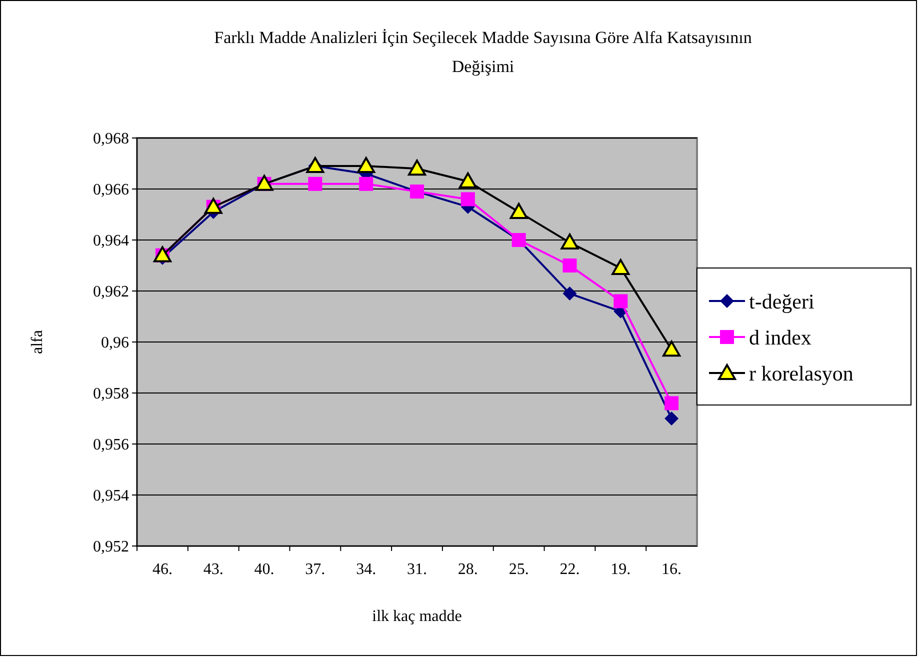 The image size is (918, 657). I want to click on x-tick-label: 37., so click(315, 569).